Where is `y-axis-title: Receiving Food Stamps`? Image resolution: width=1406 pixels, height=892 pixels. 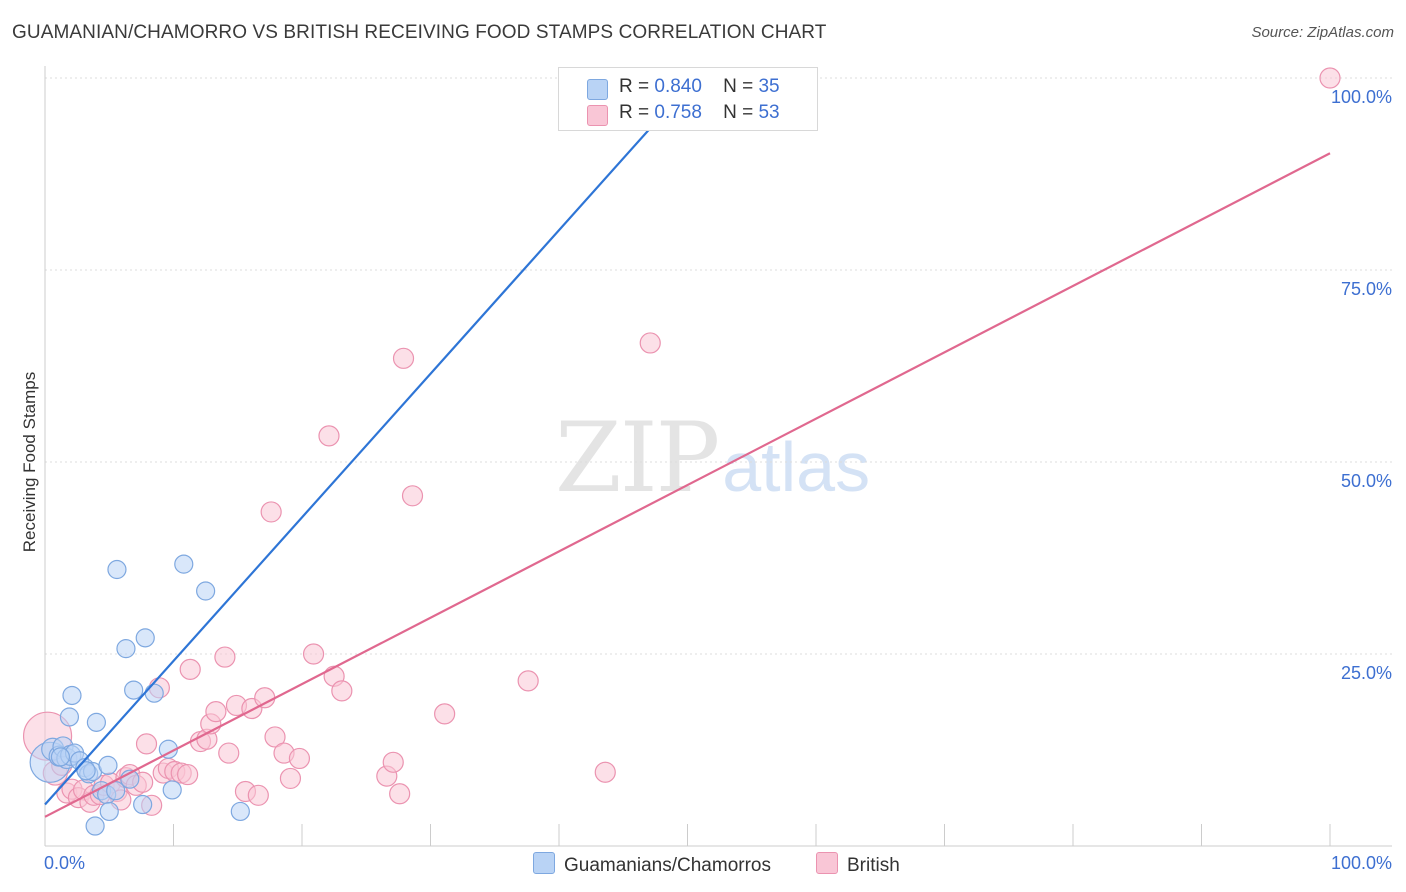
y-axis-title: Receiving Food Stamps is located at coordinates (29, 462).